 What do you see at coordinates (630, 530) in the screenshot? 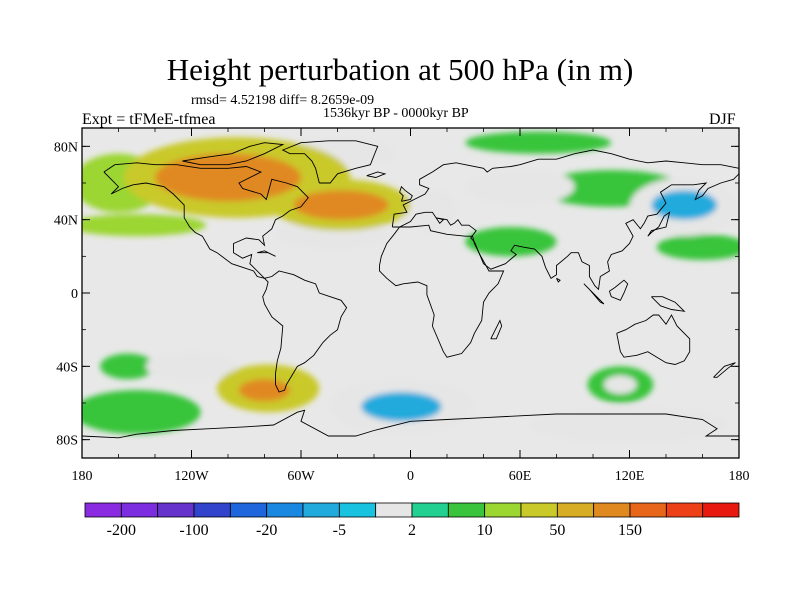
I see `colorbar-label: 150` at bounding box center [630, 530].